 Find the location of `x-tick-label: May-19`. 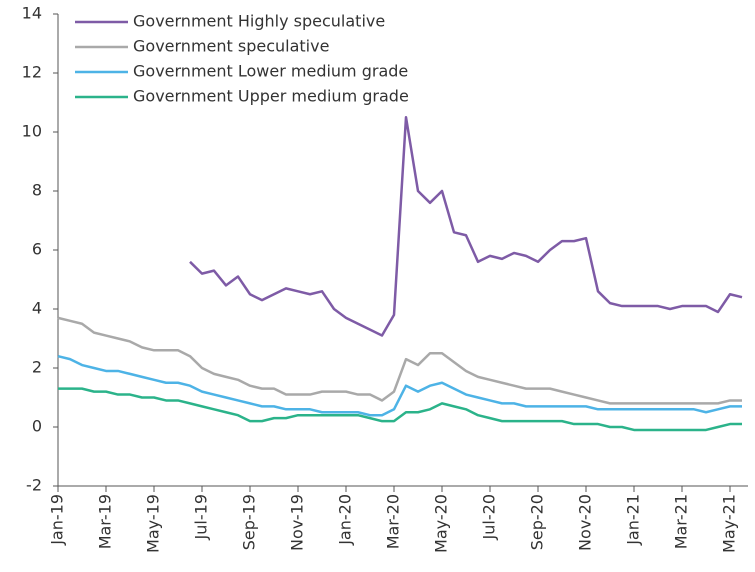

x-tick-label: May-19 is located at coordinates (153, 523).